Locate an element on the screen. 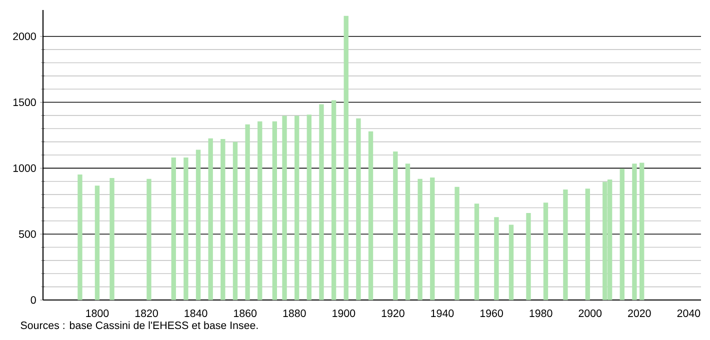 This screenshot has height=340, width=710. x-tick-label: 1980 is located at coordinates (541, 314).